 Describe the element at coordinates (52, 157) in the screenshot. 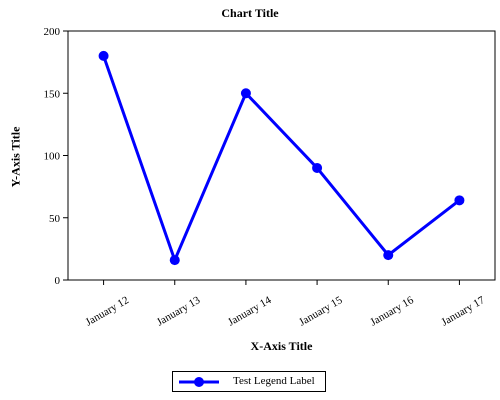

I see `y-tick-label: 100` at that location.